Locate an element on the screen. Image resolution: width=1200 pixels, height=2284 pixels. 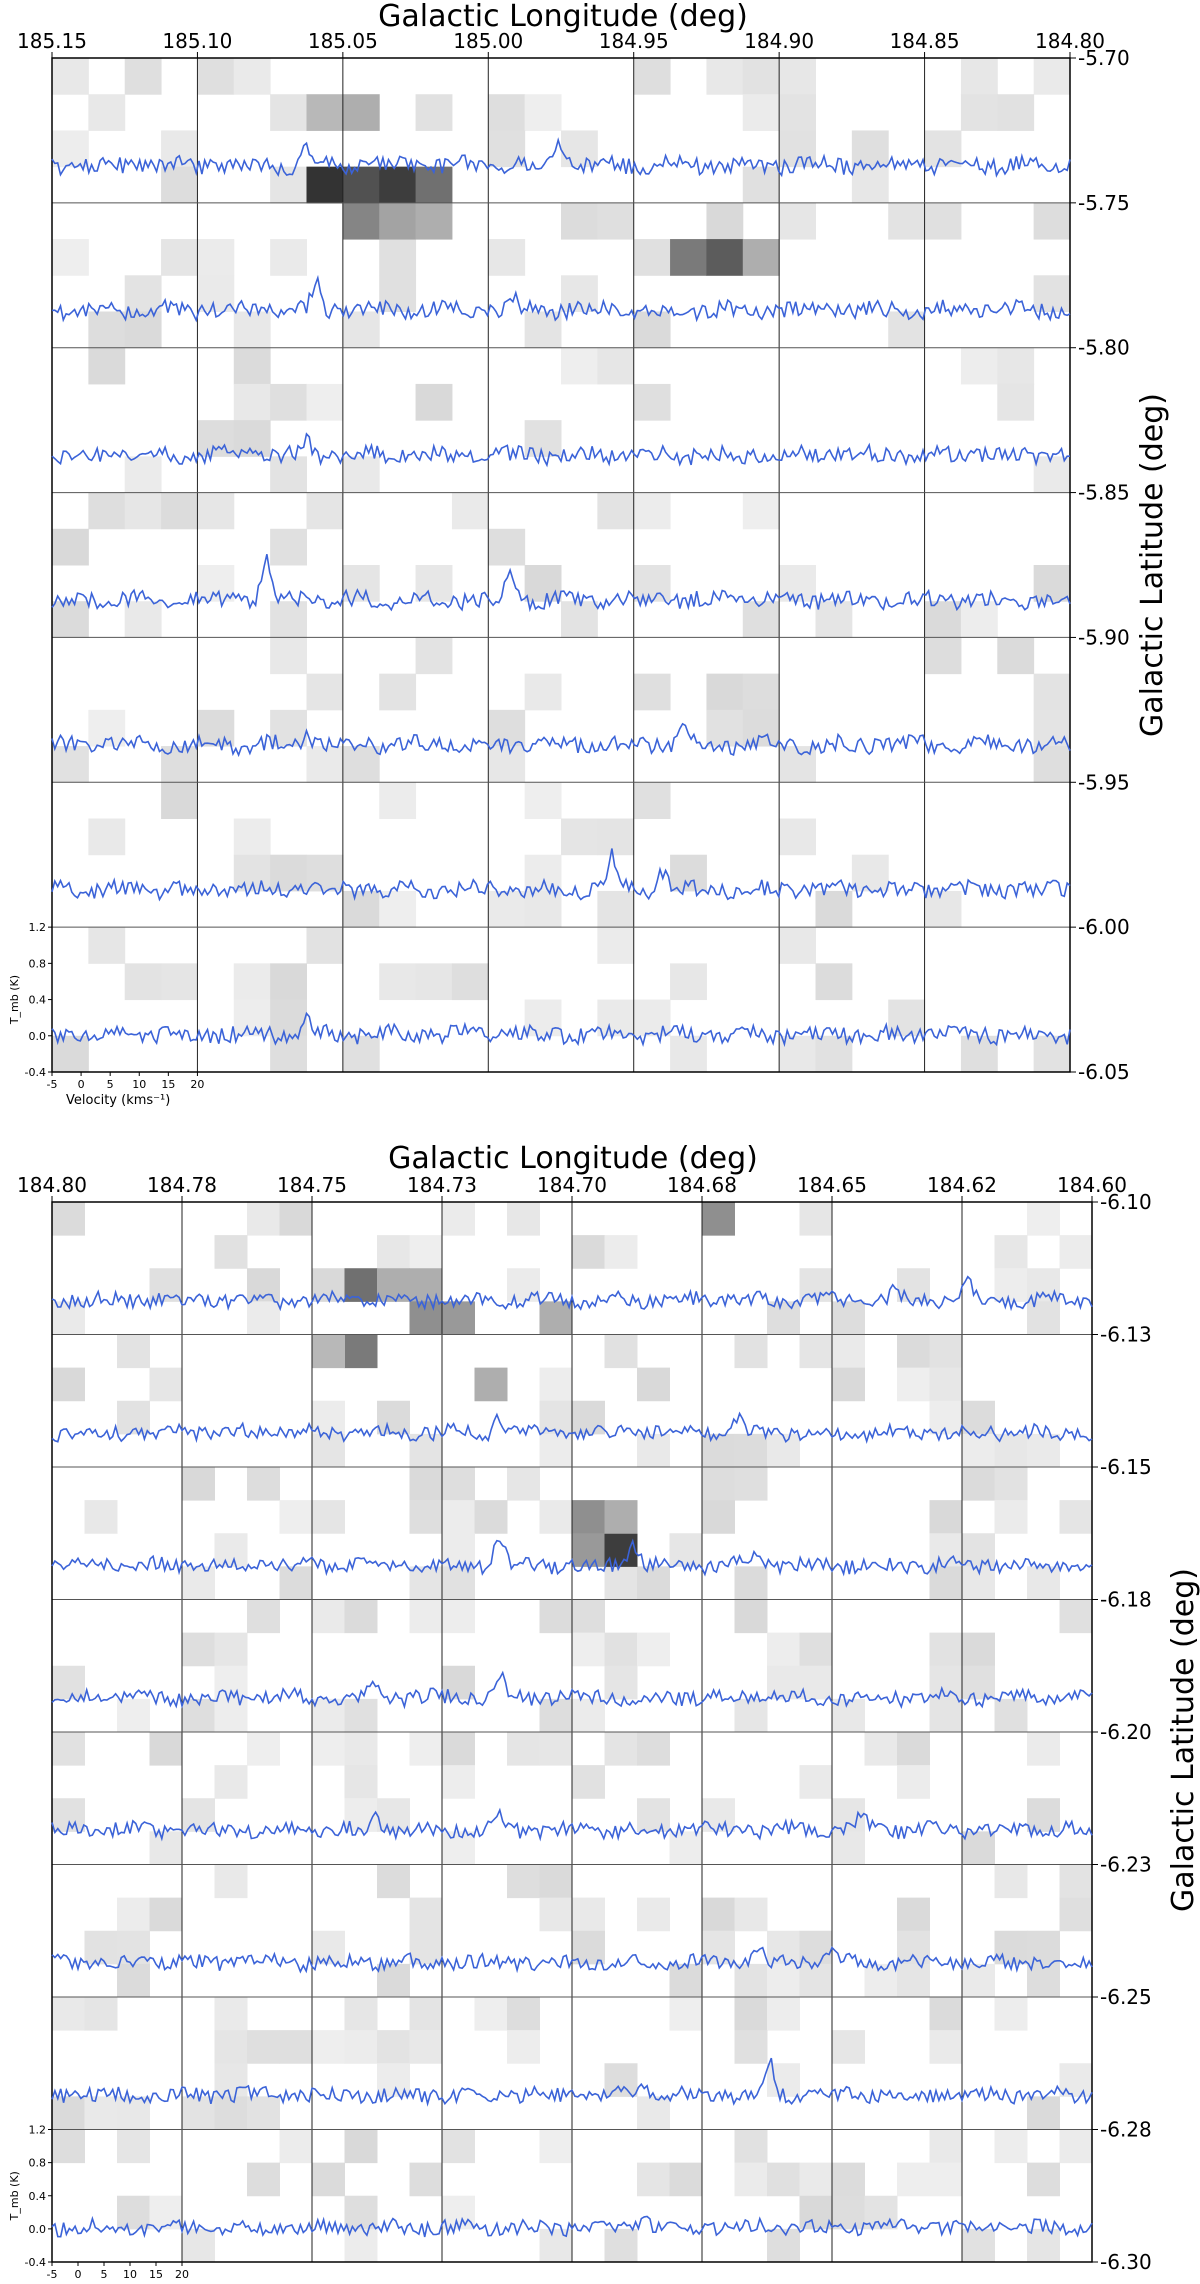
top-ylabel: Galactic Latitude (deg) is located at coordinates (1152, 565).